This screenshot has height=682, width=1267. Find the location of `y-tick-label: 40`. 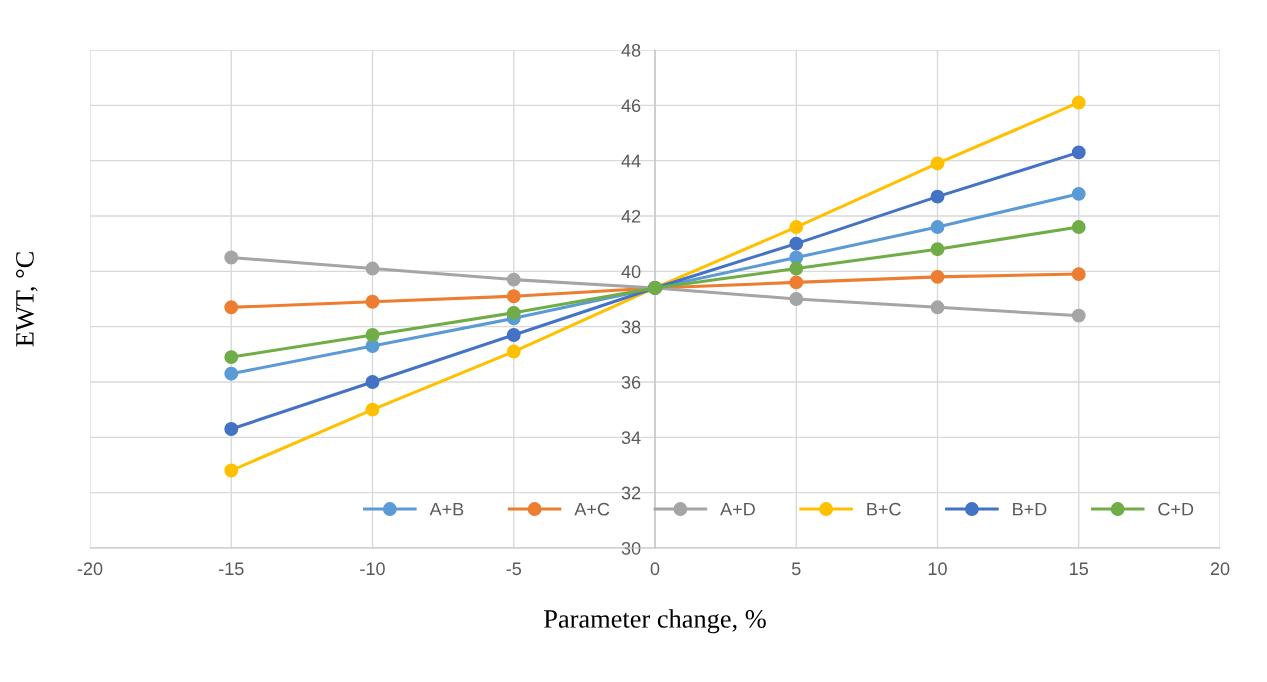

y-tick-label: 40 is located at coordinates (631, 272).